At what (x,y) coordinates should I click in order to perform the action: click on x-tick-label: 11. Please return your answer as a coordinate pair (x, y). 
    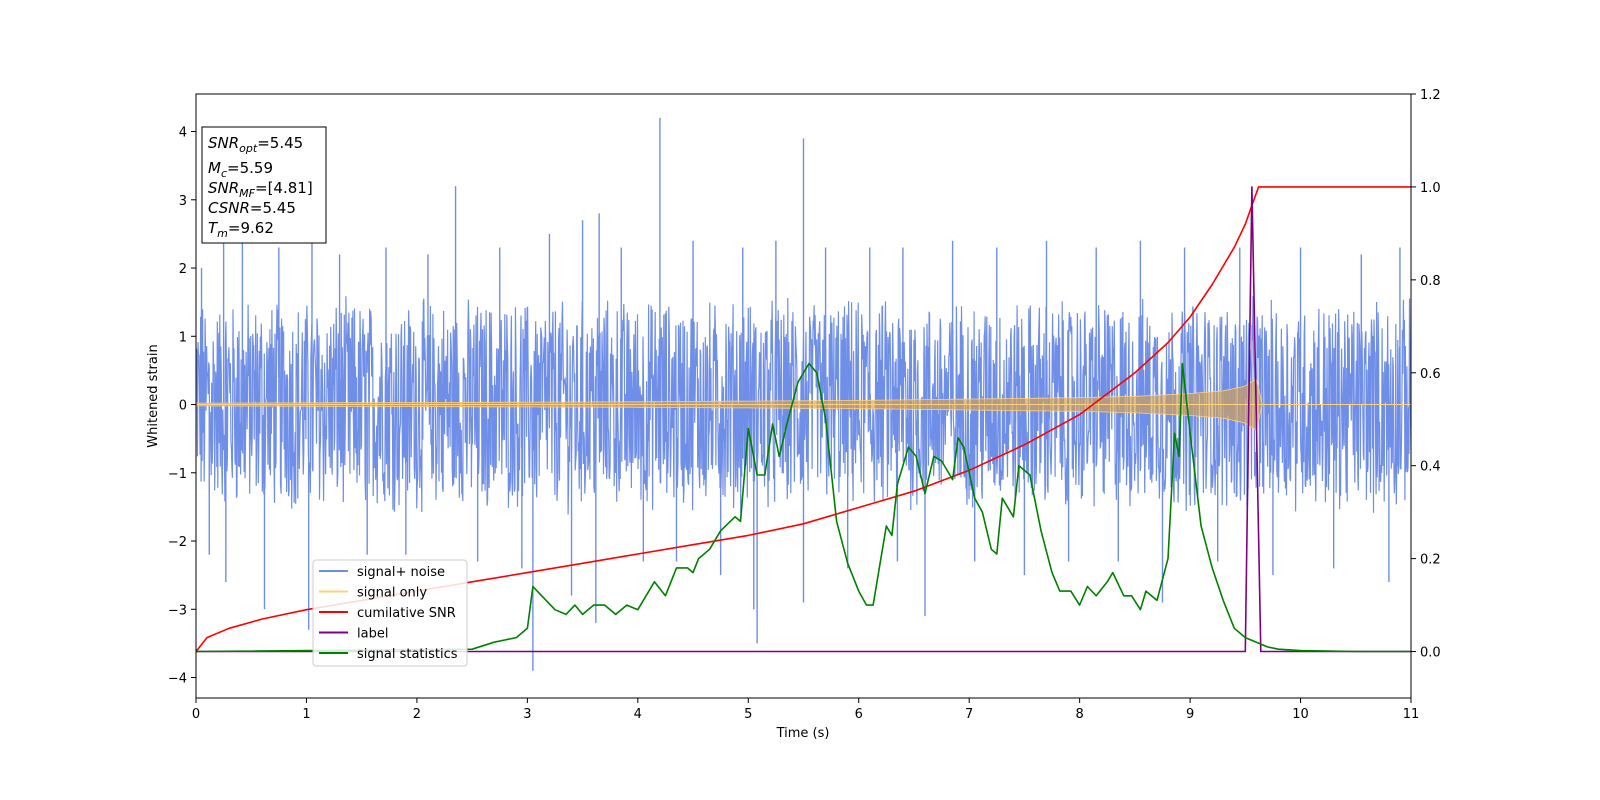
    Looking at the image, I should click on (1411, 714).